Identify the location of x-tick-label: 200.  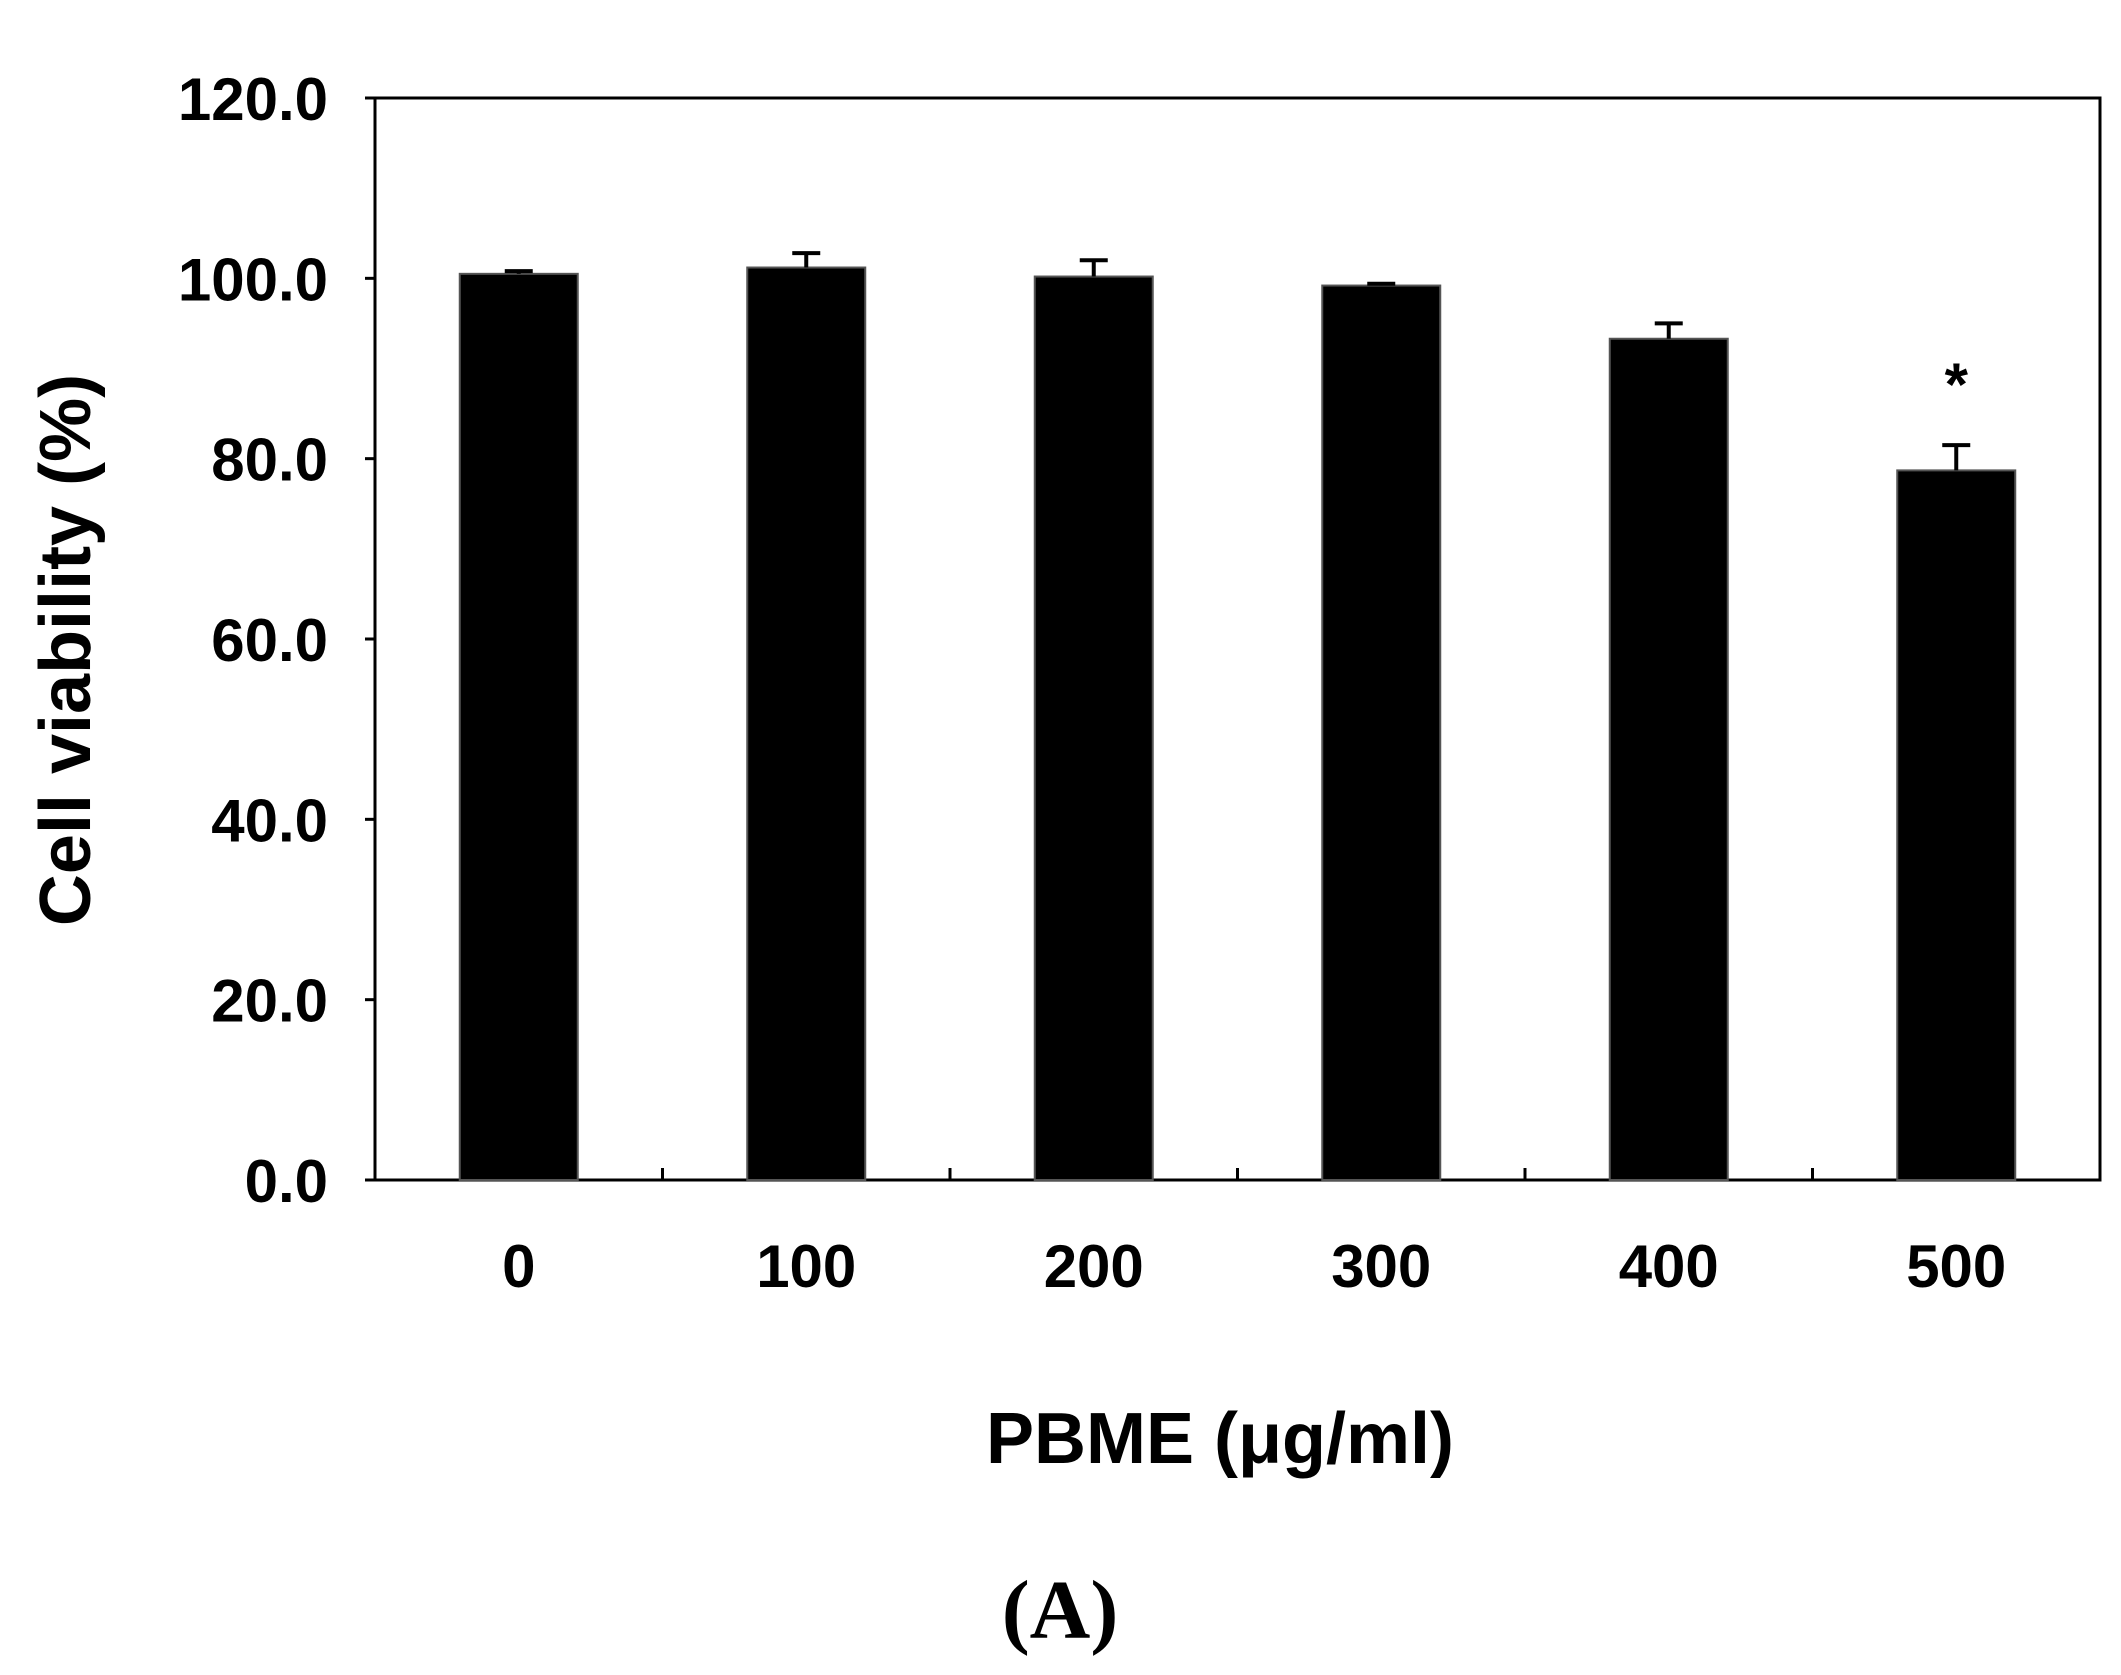
(1094, 1266).